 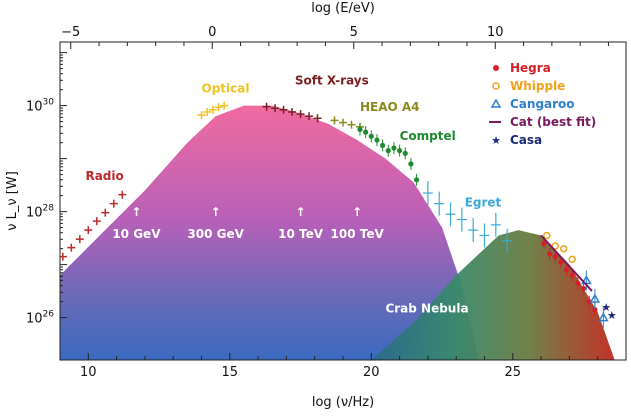 What do you see at coordinates (88, 372) in the screenshot?
I see `x-tick-label: 10` at bounding box center [88, 372].